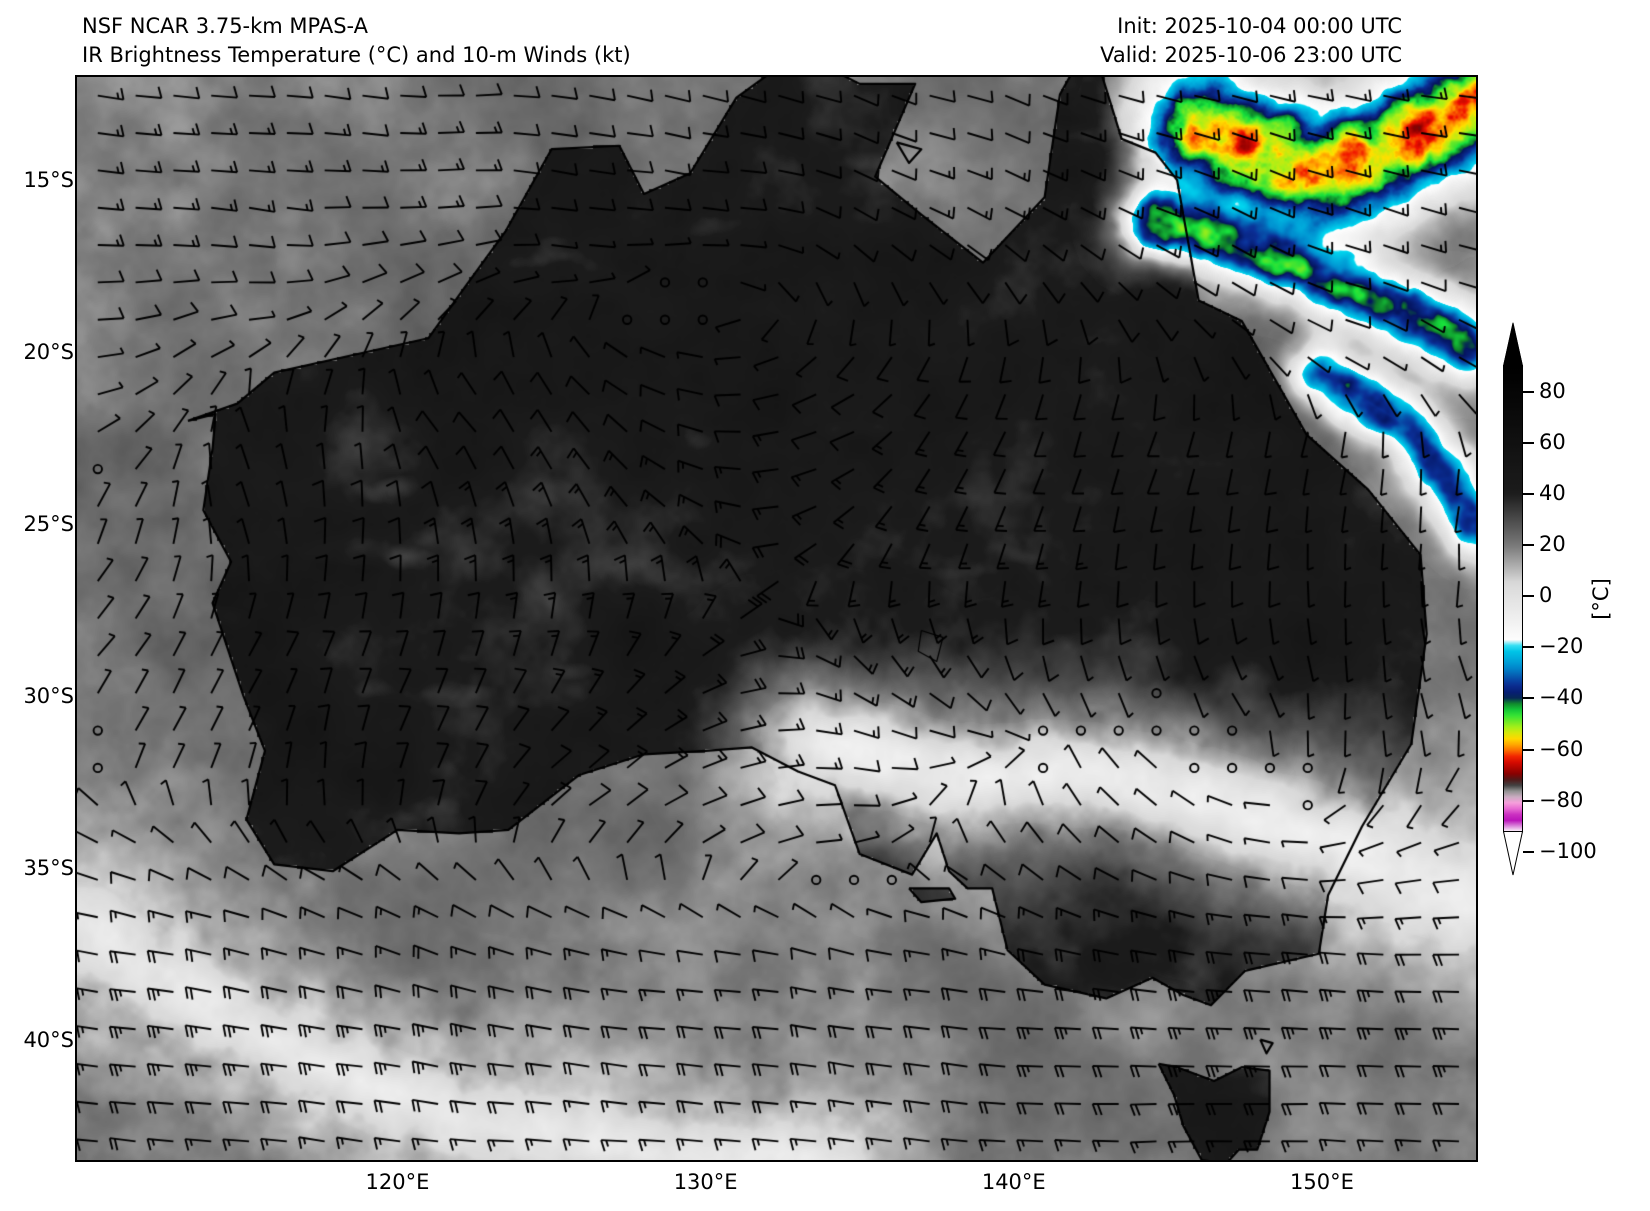 The image size is (1650, 1211). What do you see at coordinates (1561, 799) in the screenshot?
I see `colorbar-tick-label--80: −80` at bounding box center [1561, 799].